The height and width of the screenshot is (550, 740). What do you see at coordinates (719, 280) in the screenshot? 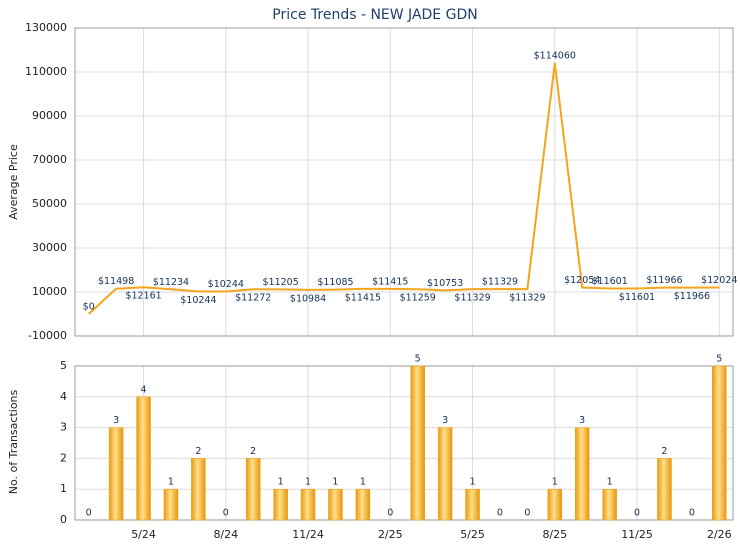
I see `data-label: $12024` at bounding box center [719, 280].